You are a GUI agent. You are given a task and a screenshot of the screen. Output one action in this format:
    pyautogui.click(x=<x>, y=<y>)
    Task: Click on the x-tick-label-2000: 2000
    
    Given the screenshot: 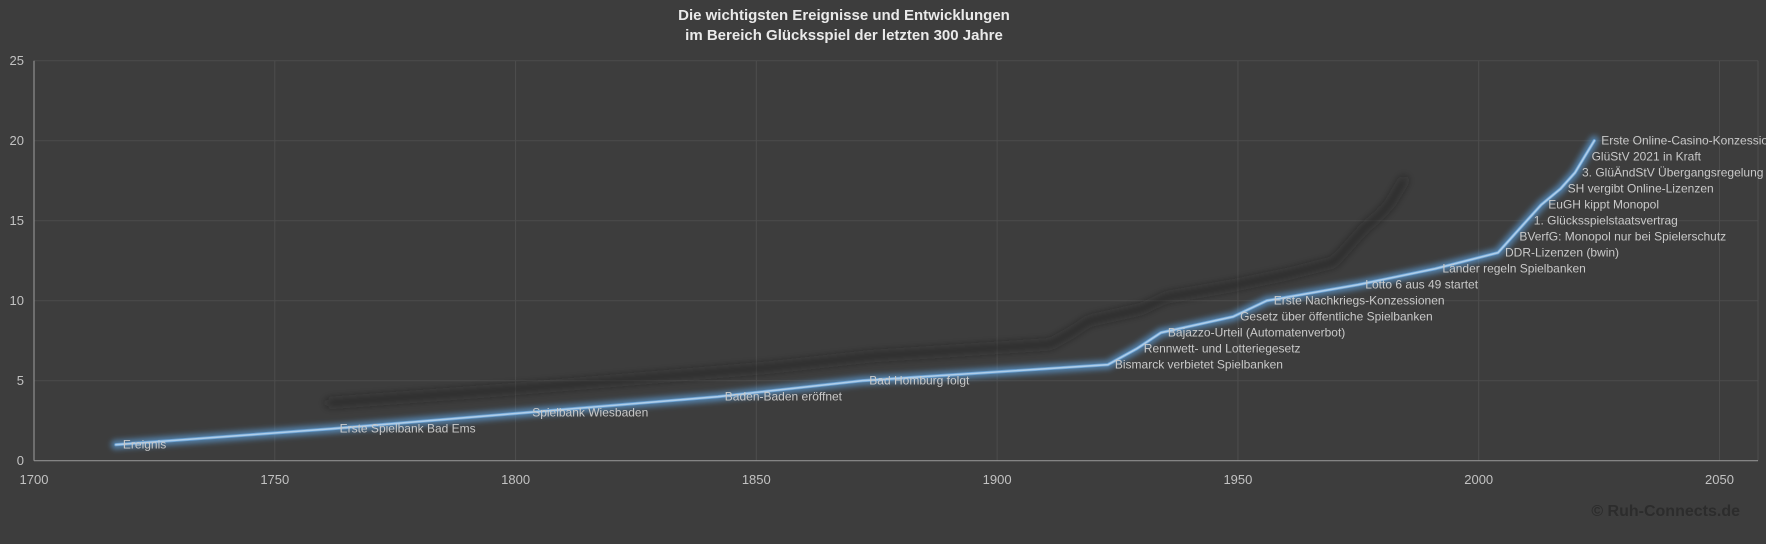 What is the action you would take?
    pyautogui.click(x=1478, y=479)
    